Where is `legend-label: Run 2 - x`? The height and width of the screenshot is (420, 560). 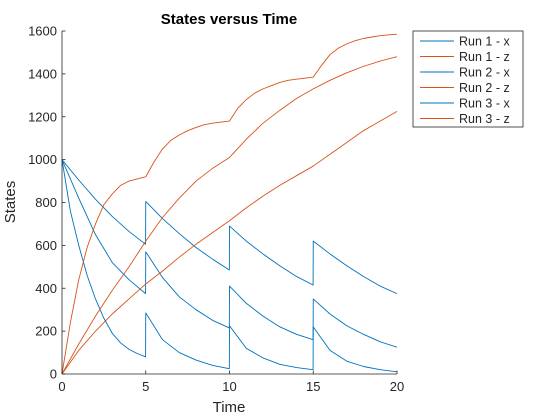 legend-label: Run 2 - x is located at coordinates (484, 73).